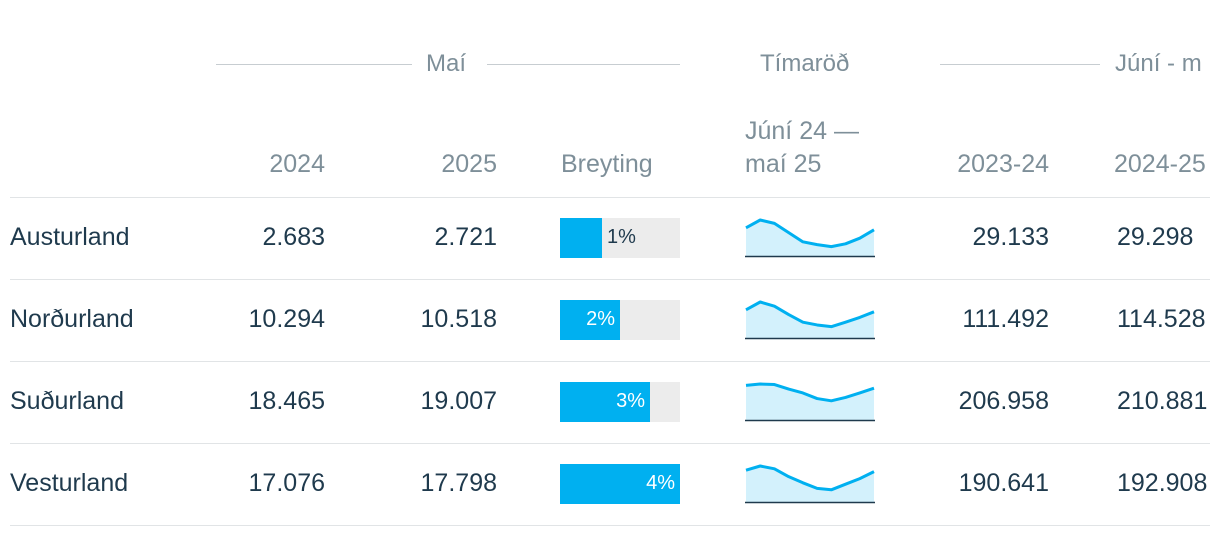  I want to click on change-label: 3%, so click(630, 401).